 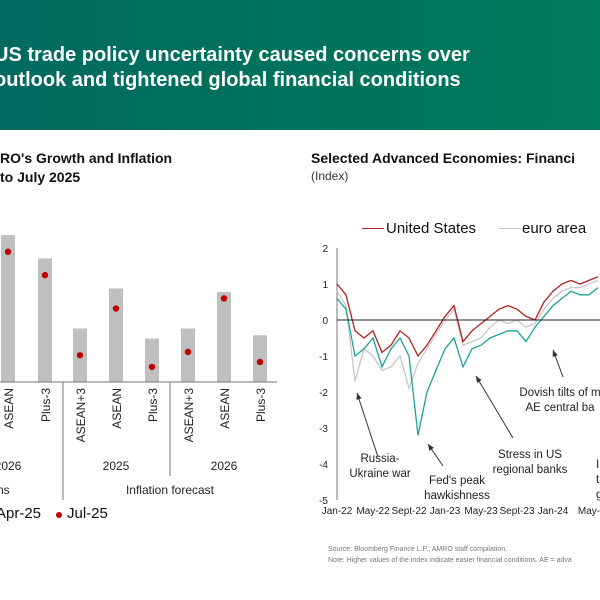 I want to click on y-tick-label: -3, so click(x=323, y=429).